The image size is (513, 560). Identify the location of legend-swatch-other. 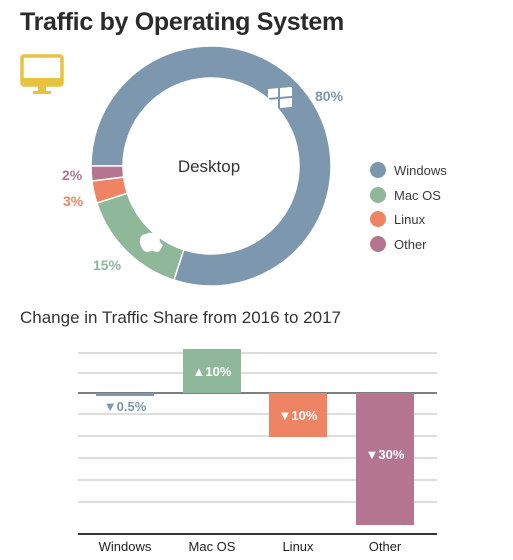
(378, 244).